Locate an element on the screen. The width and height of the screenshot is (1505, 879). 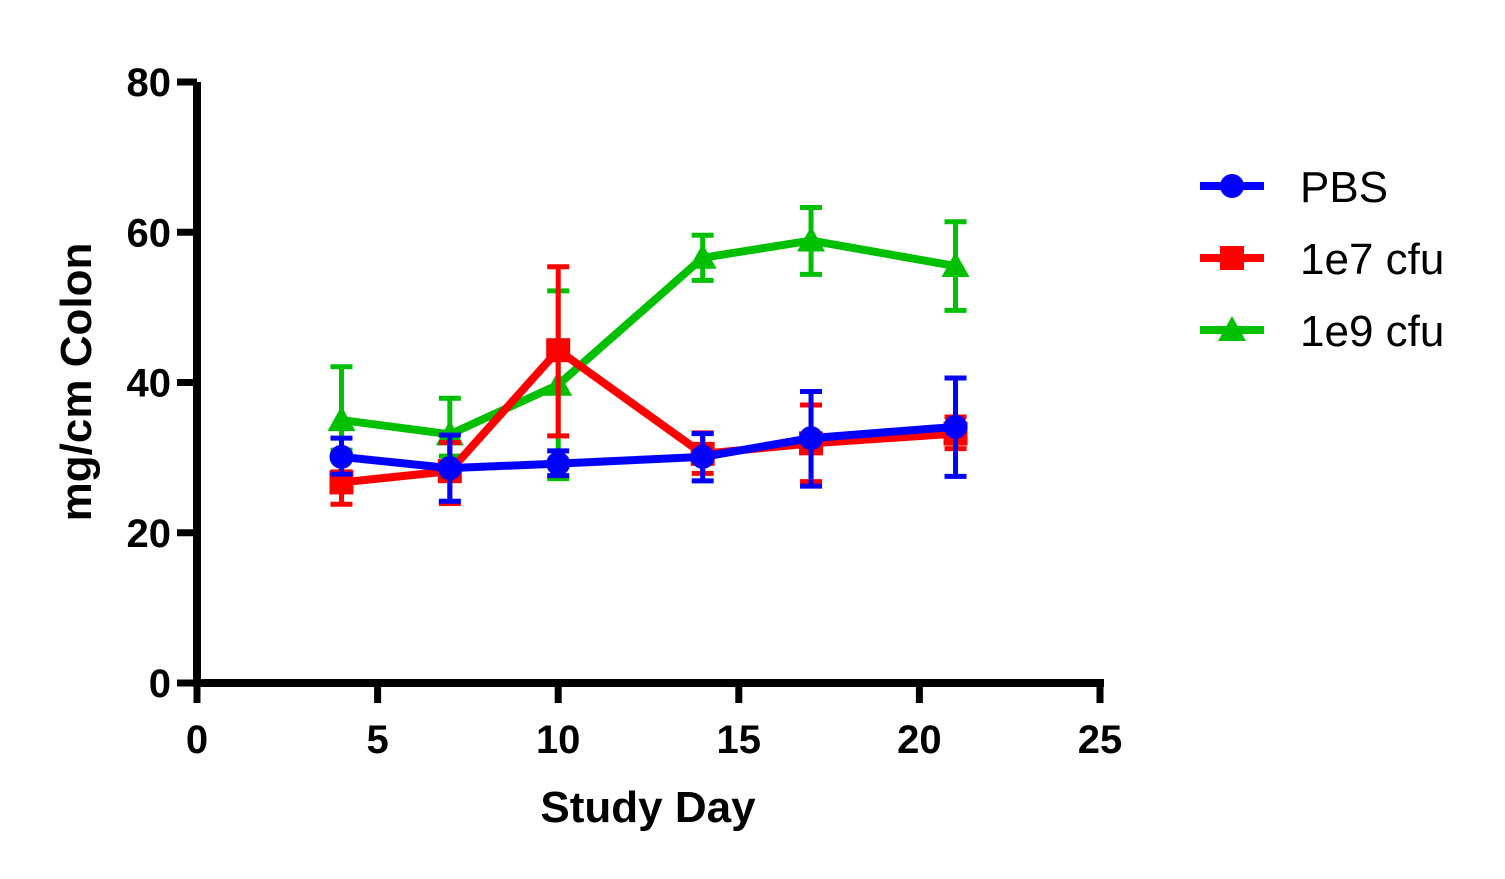
y-axis-title: mg/cm Colon is located at coordinates (76, 382).